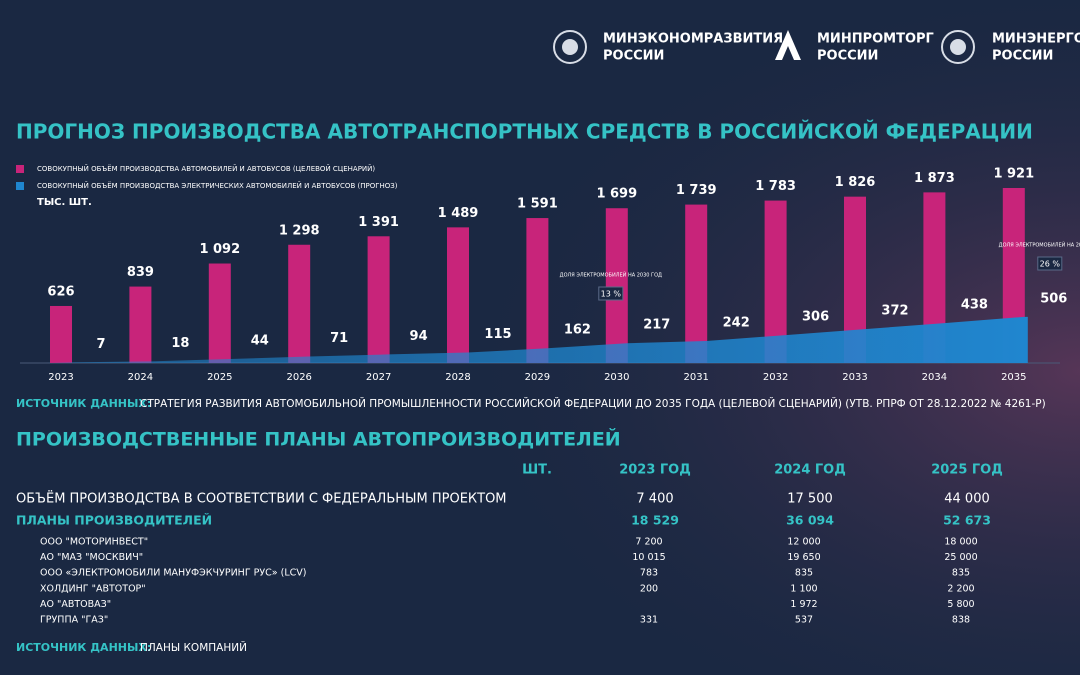 Image resolution: width=1080 pixels, height=675 pixels. I want to click on value-label: 372, so click(894, 311).